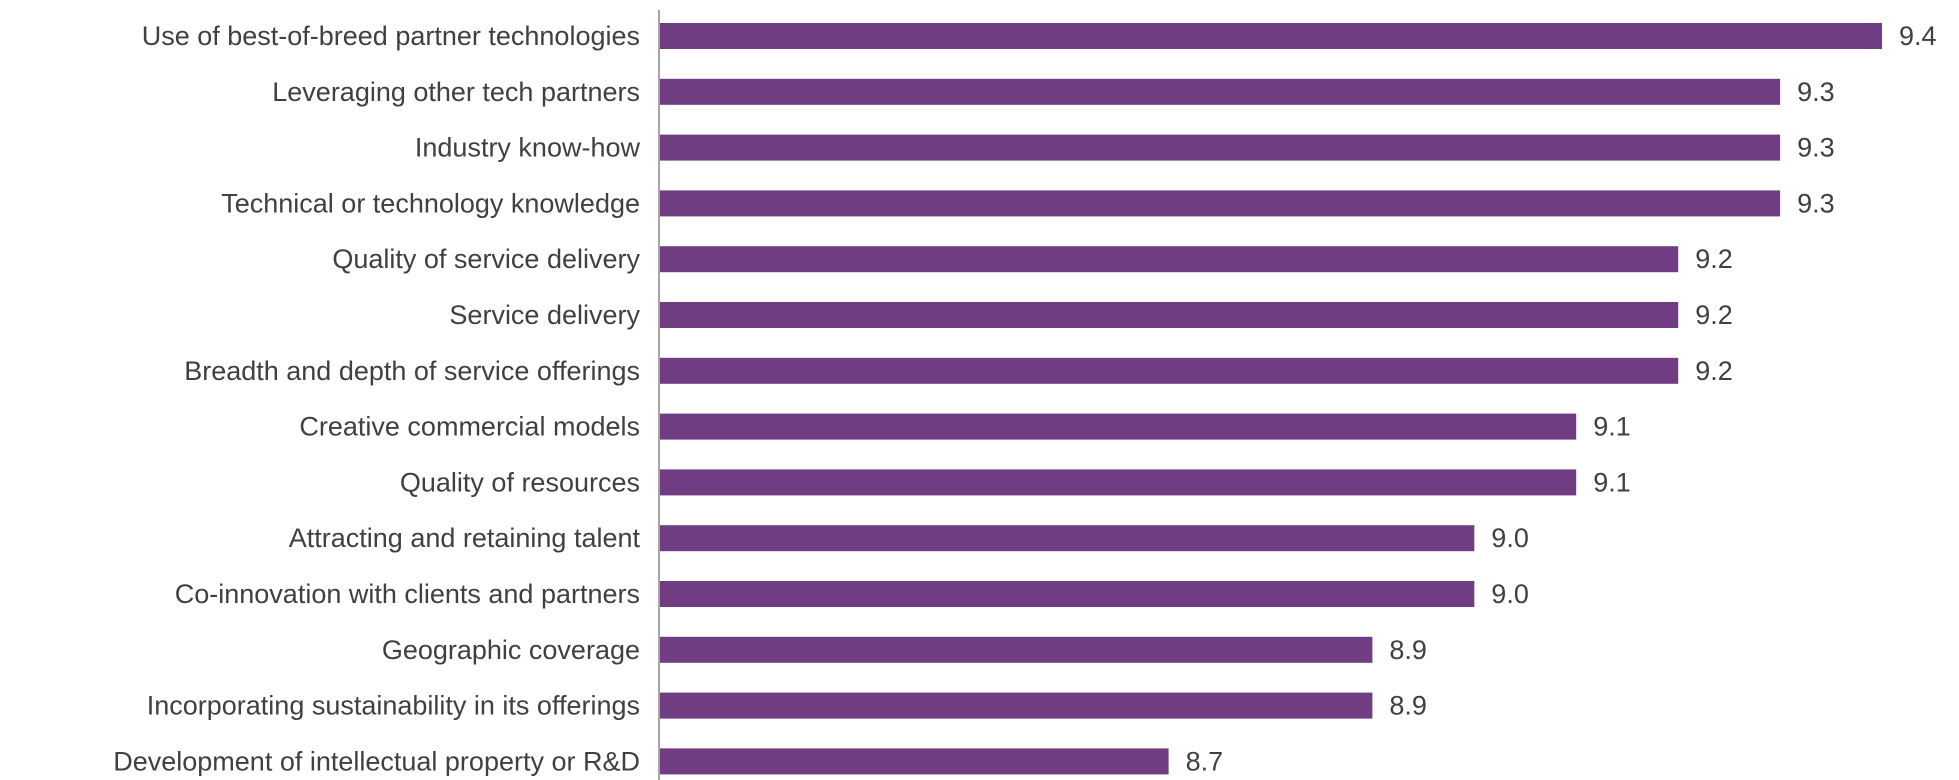  What do you see at coordinates (412, 371) in the screenshot?
I see `category-label: Breadth and depth of service offerings` at bounding box center [412, 371].